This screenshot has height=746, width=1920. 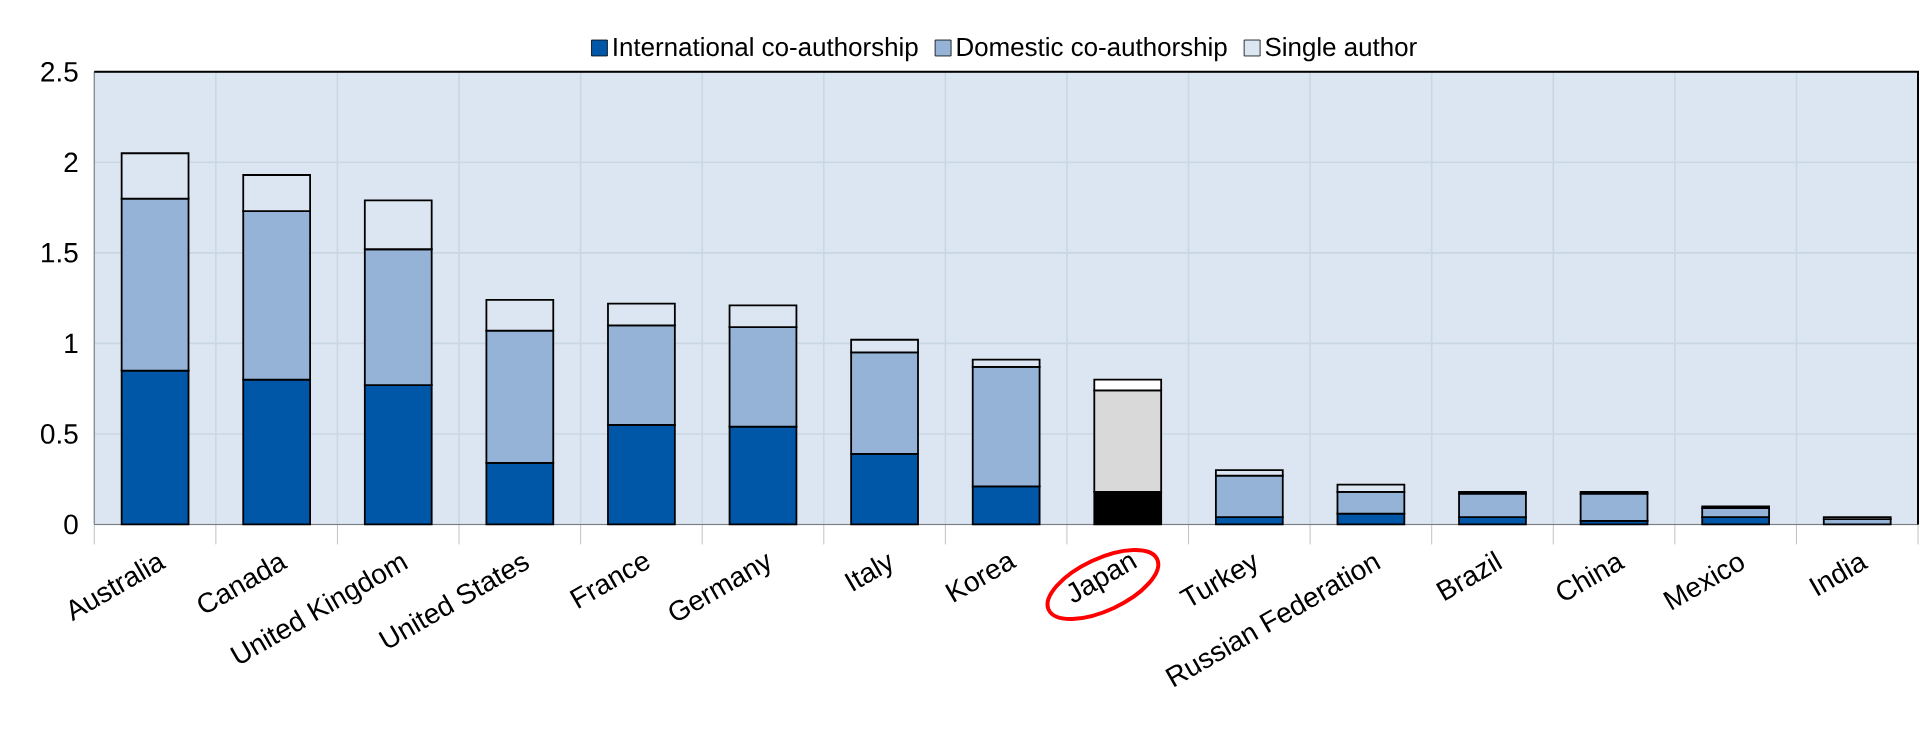 What do you see at coordinates (1614, 507) in the screenshot?
I see `bar` at bounding box center [1614, 507].